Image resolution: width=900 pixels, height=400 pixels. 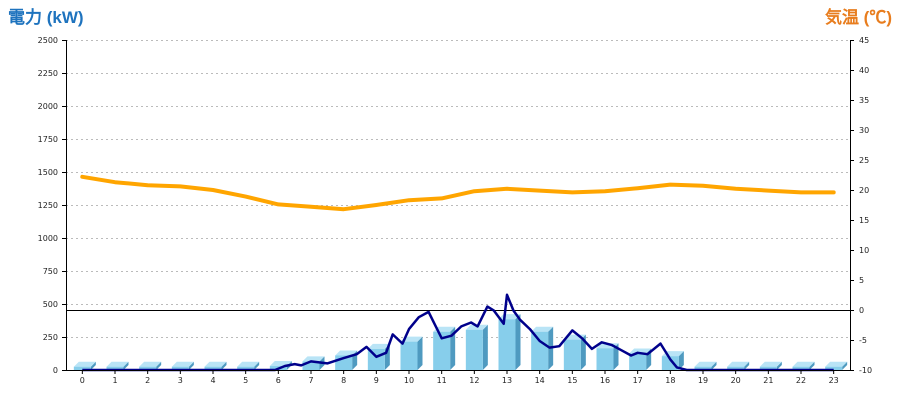 What do you see at coordinates (460, 342) in the screenshot?
I see `power-bar-series` at bounding box center [460, 342].